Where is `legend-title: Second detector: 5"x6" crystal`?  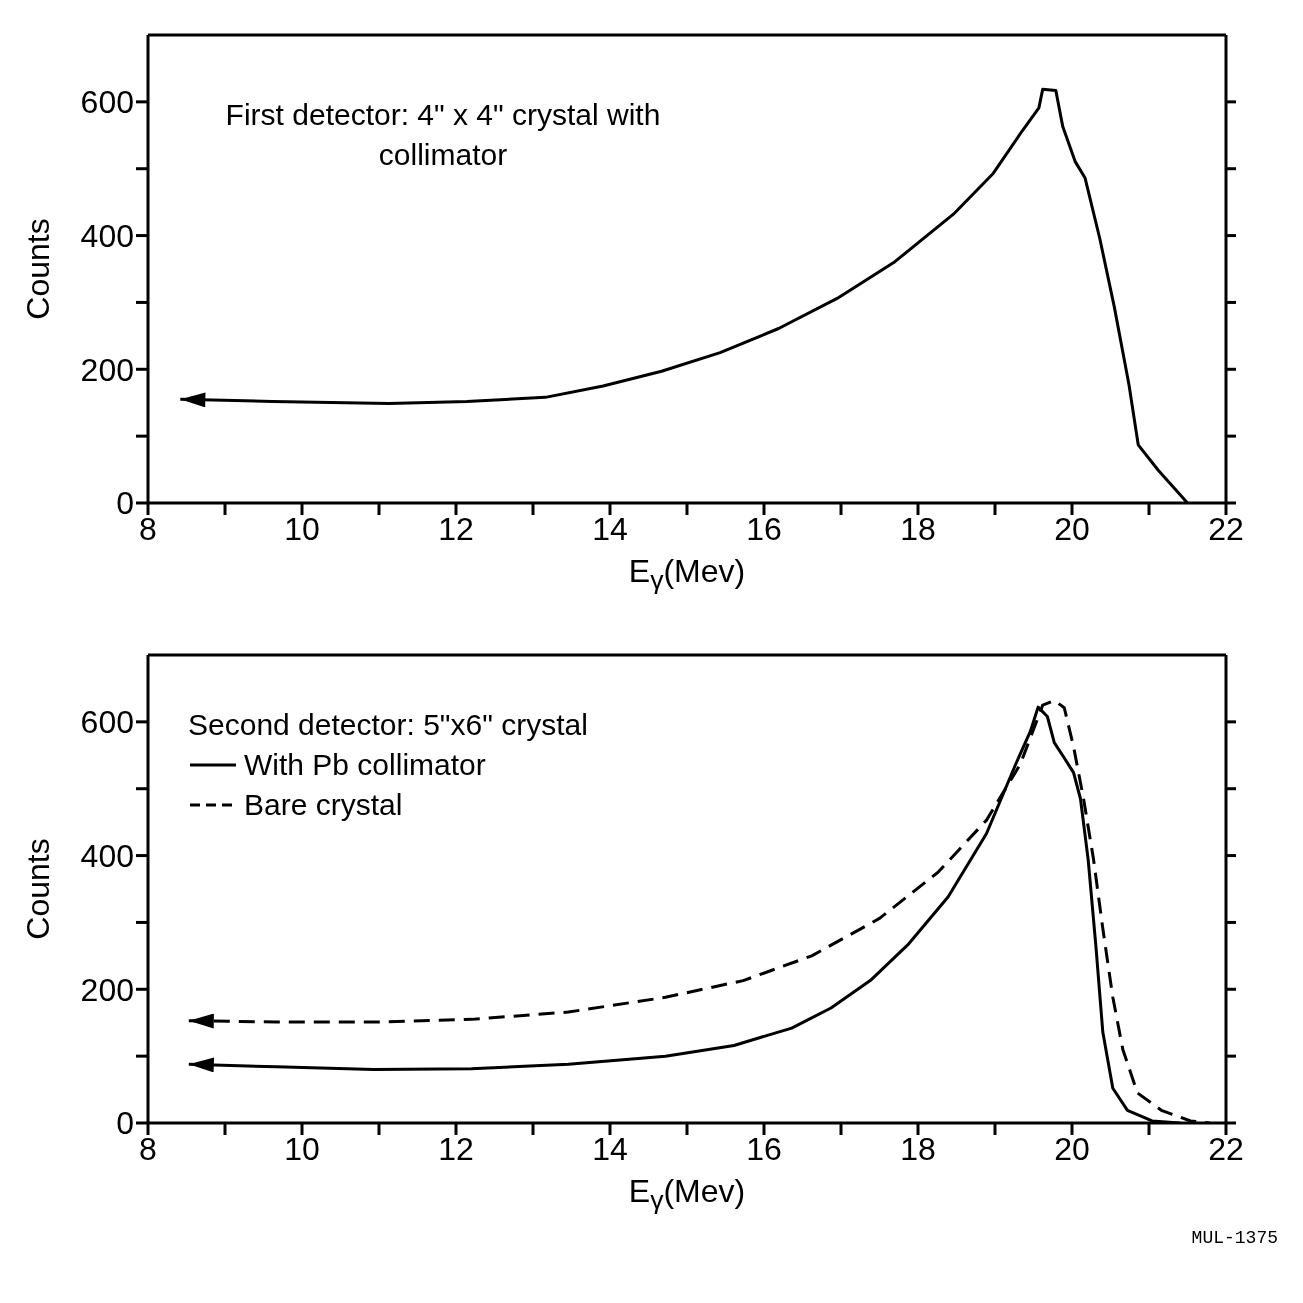
legend-title: Second detector: 5"x6" crystal is located at coordinates (388, 725).